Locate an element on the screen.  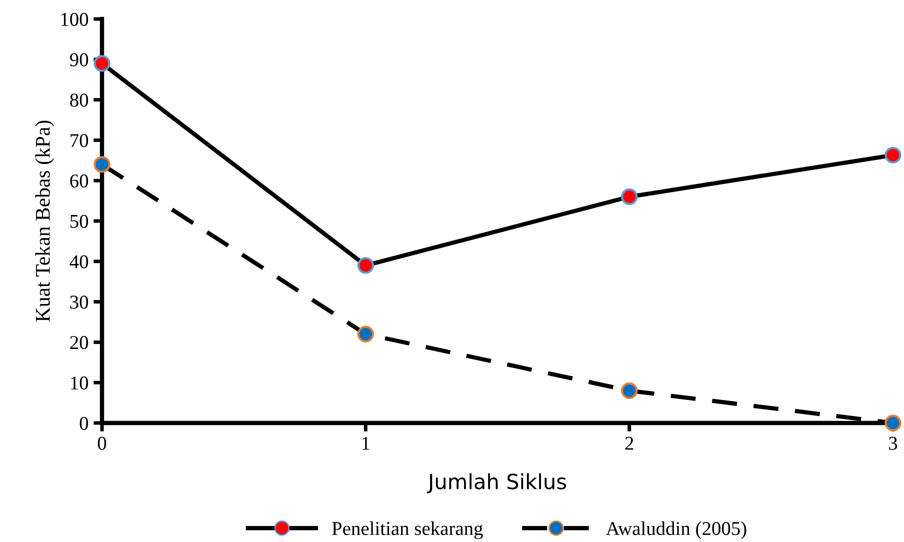
y-axis-title: Kuat Tekan Bebas (kPa) is located at coordinates (44, 221).